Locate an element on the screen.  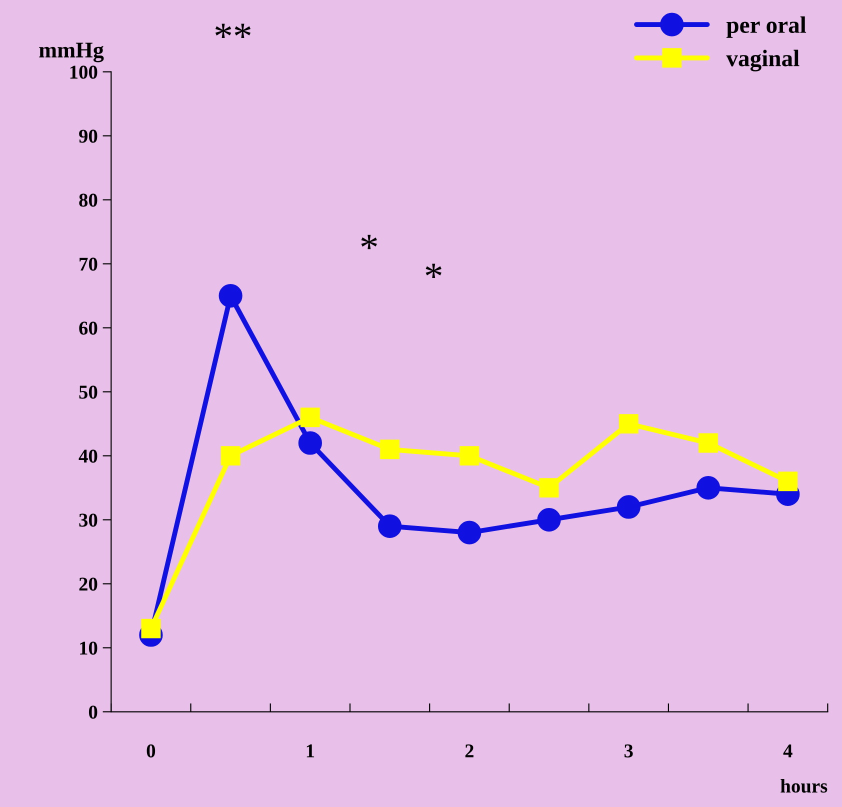
x-tick-label: 1 is located at coordinates (310, 751).